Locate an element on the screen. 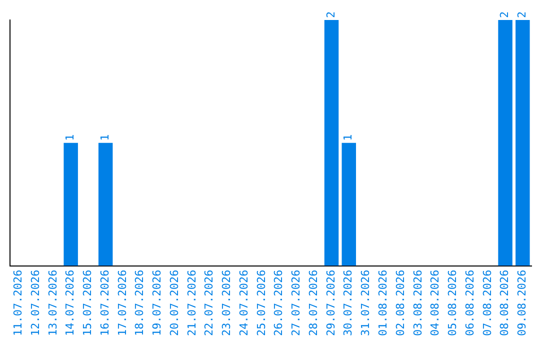 The image size is (540, 340). x-tick-label: 26.07.2026 is located at coordinates (279, 303).